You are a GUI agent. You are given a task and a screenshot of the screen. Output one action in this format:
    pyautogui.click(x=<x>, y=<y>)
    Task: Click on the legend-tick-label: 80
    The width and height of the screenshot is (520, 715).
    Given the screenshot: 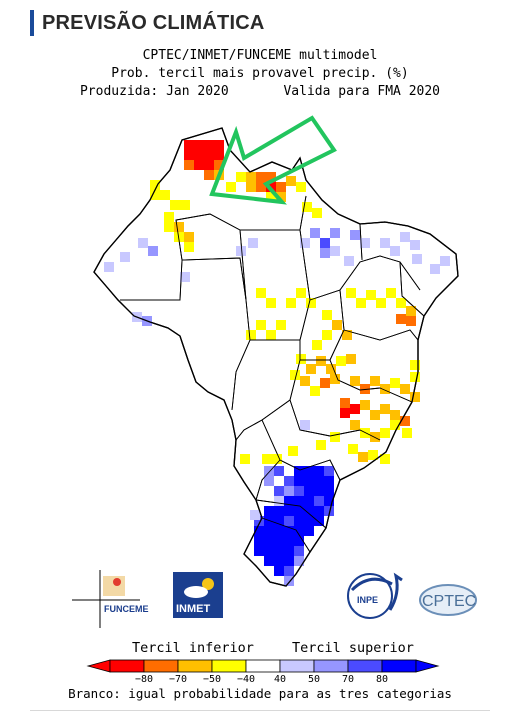 What is the action you would take?
    pyautogui.click(x=382, y=679)
    